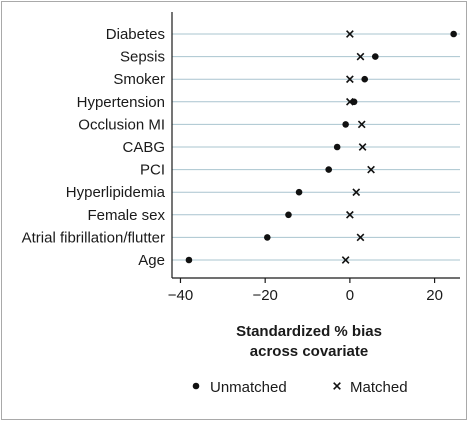  What do you see at coordinates (434, 295) in the screenshot?
I see `x-tick-label: 20` at bounding box center [434, 295].